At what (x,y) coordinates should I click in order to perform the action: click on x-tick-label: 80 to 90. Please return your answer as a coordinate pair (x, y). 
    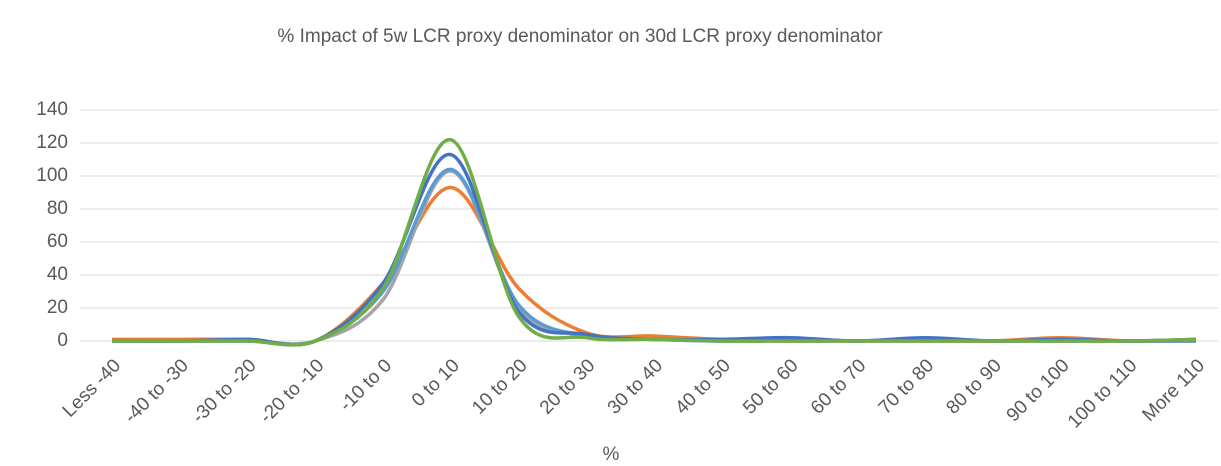
    Looking at the image, I should click on (973, 386).